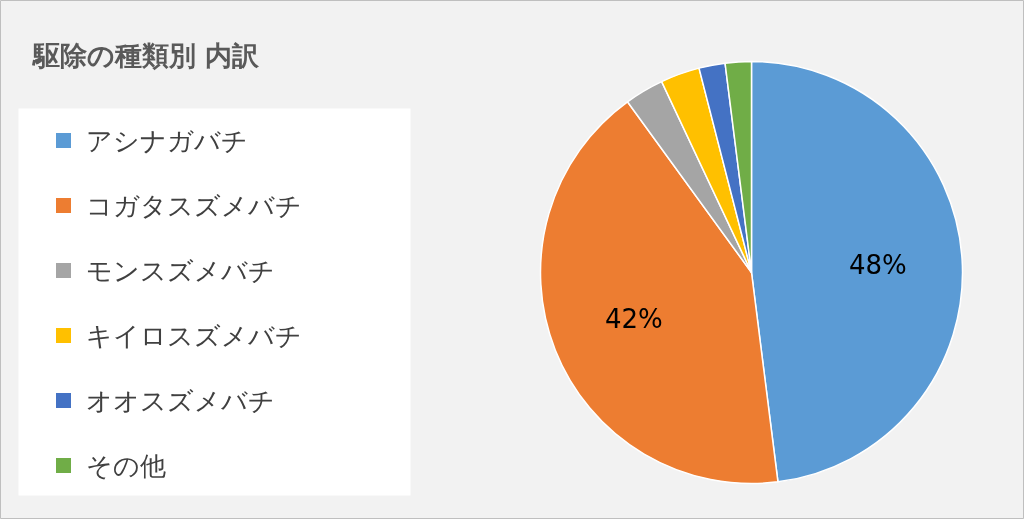 The width and height of the screenshot is (1024, 519). Describe the element at coordinates (193, 205) in the screenshot. I see `legend-label: コガタスズメバチ` at that location.